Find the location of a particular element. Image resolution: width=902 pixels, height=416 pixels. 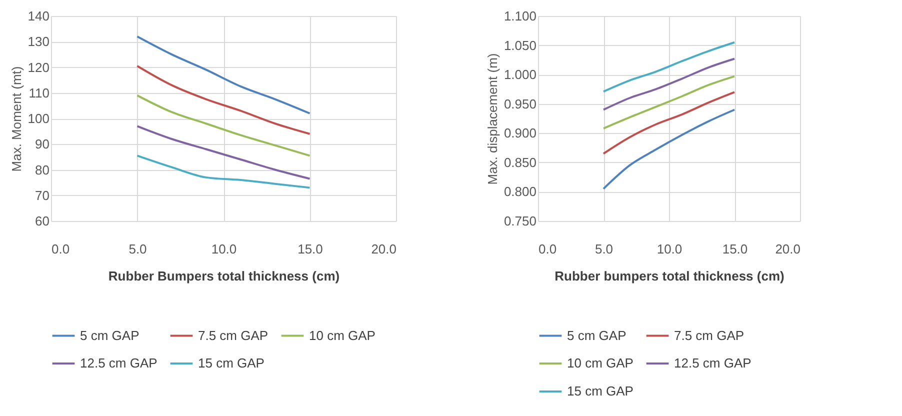

y-axis-title: Max. displacement (m) is located at coordinates (492, 119).